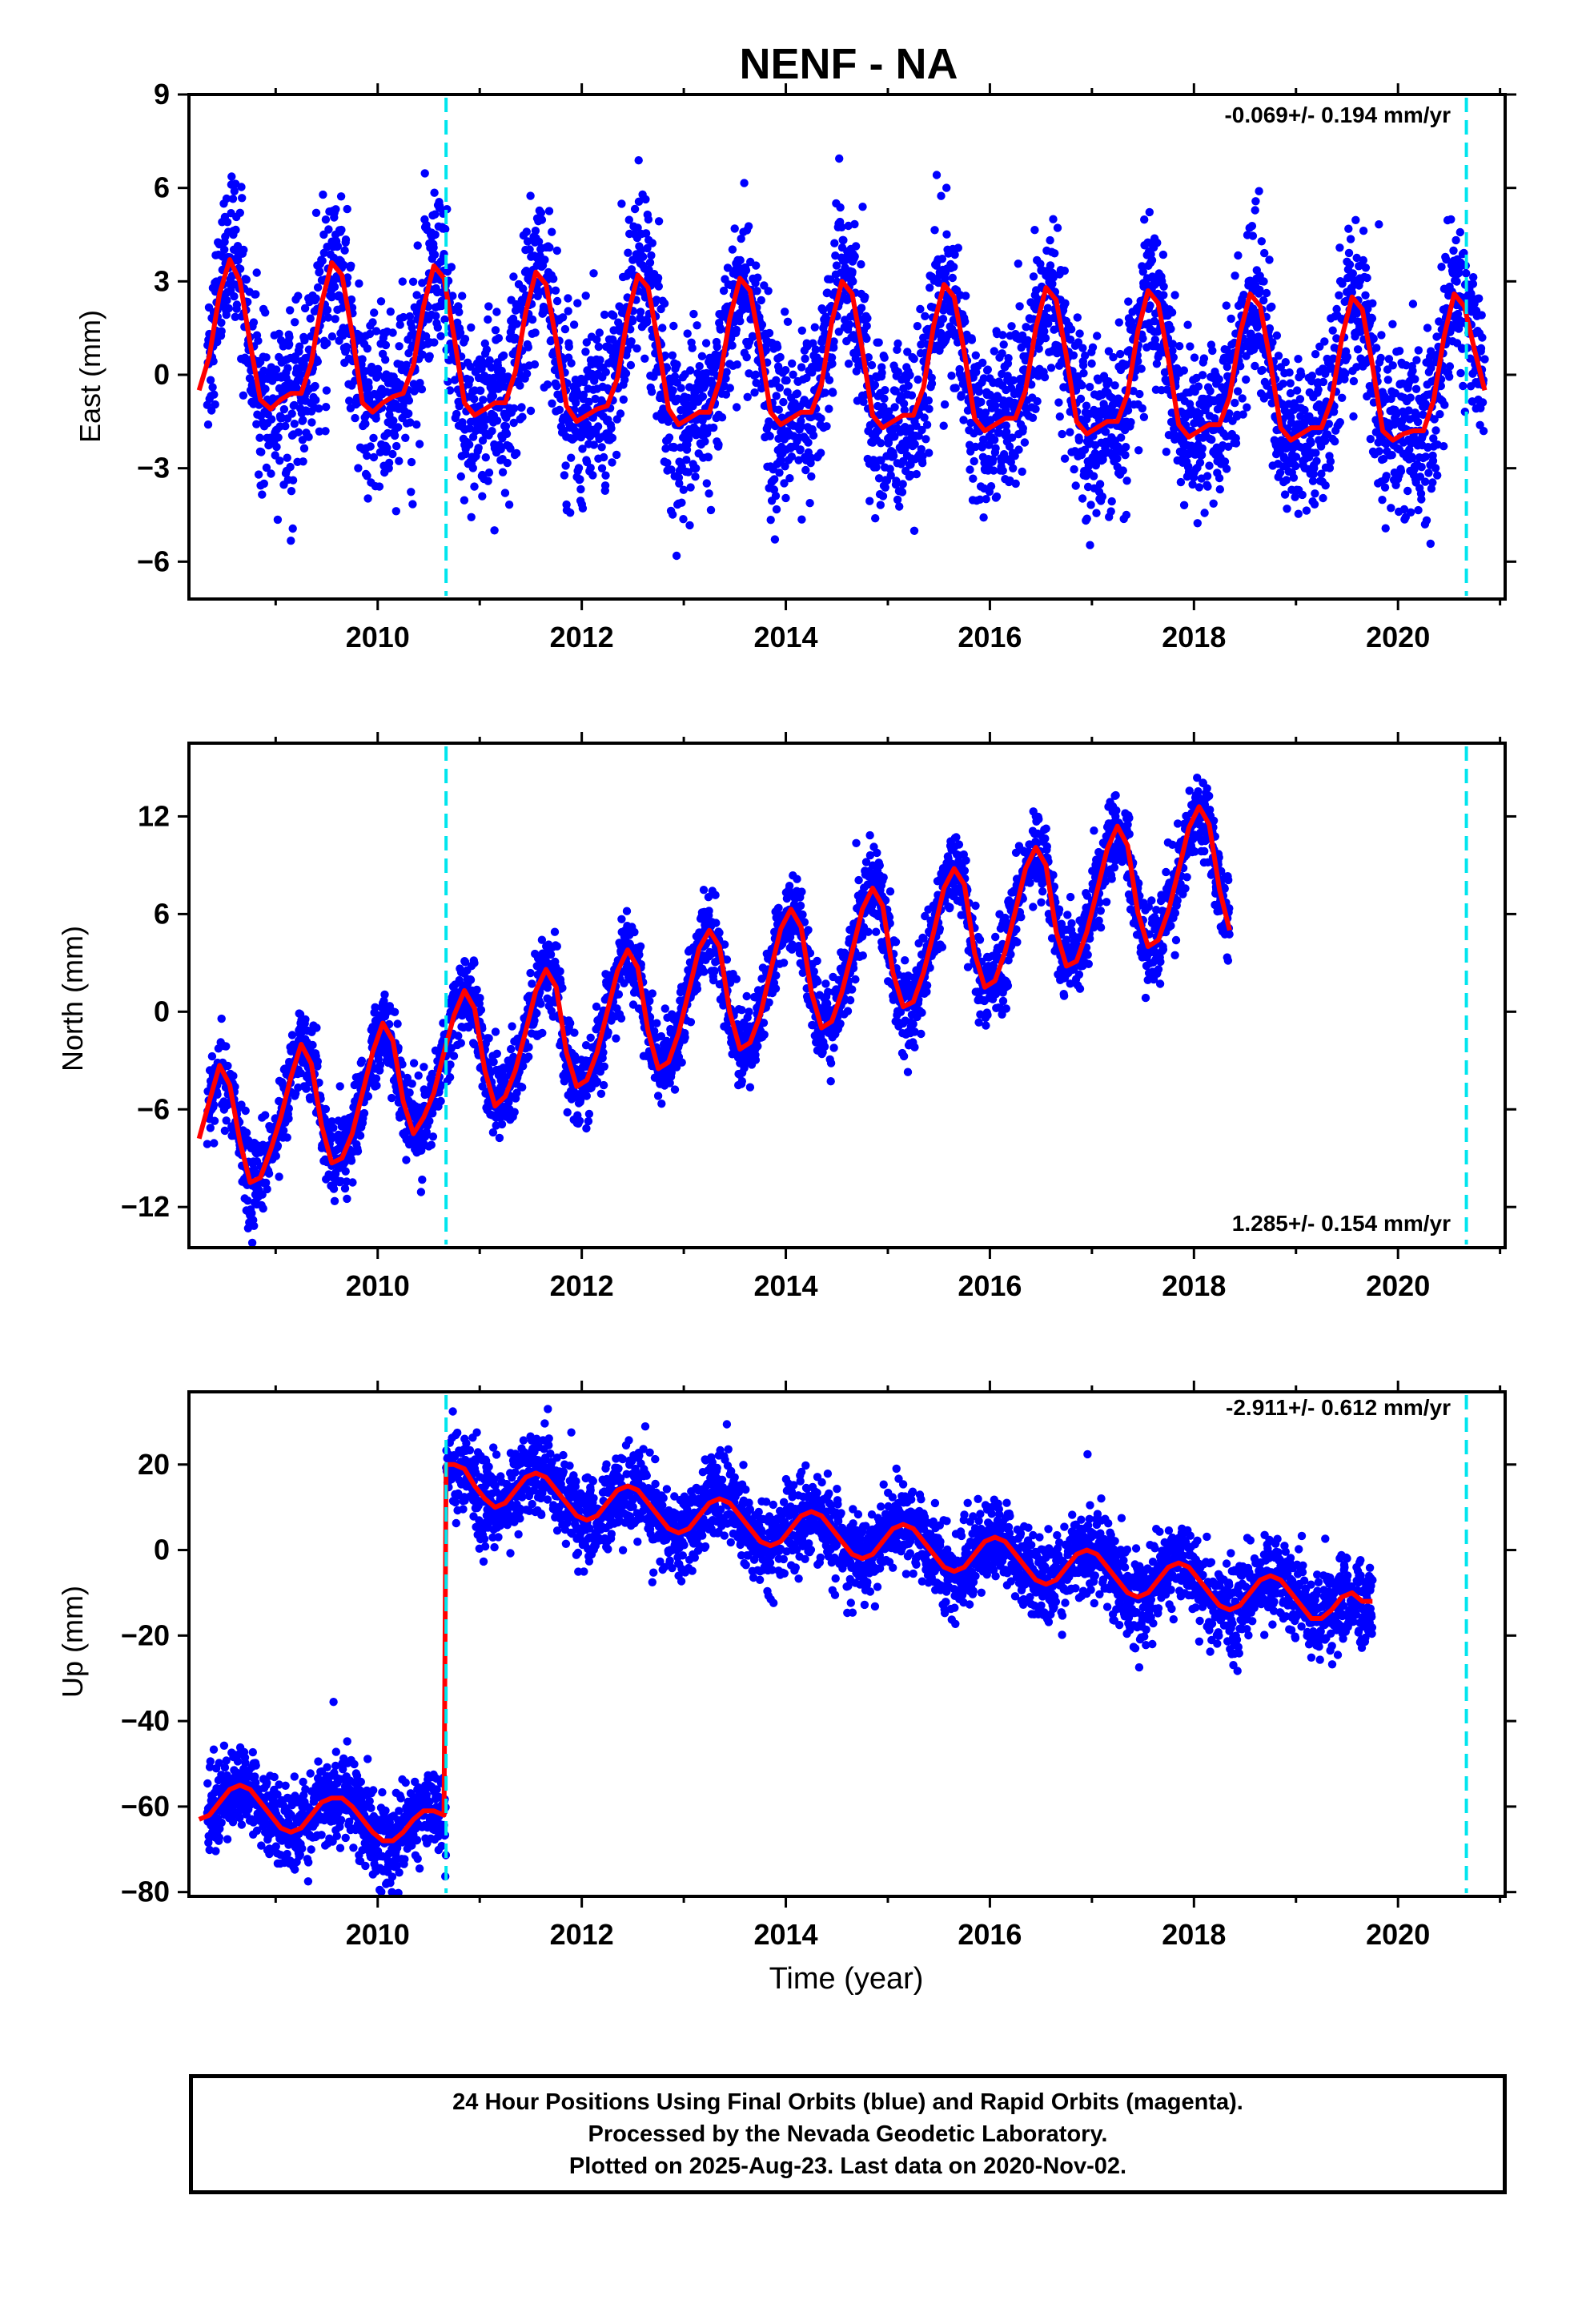 This screenshot has height=2324, width=1582. Describe the element at coordinates (162, 94) in the screenshot. I see `east-ytick-label: 9` at that location.